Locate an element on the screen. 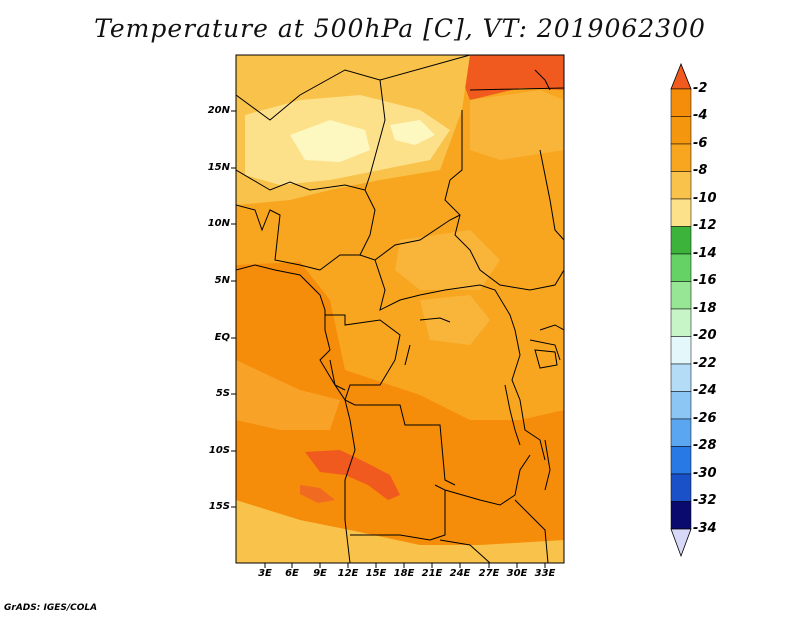 This screenshot has width=800, height=618. colorbar-label: -2 is located at coordinates (700, 88).